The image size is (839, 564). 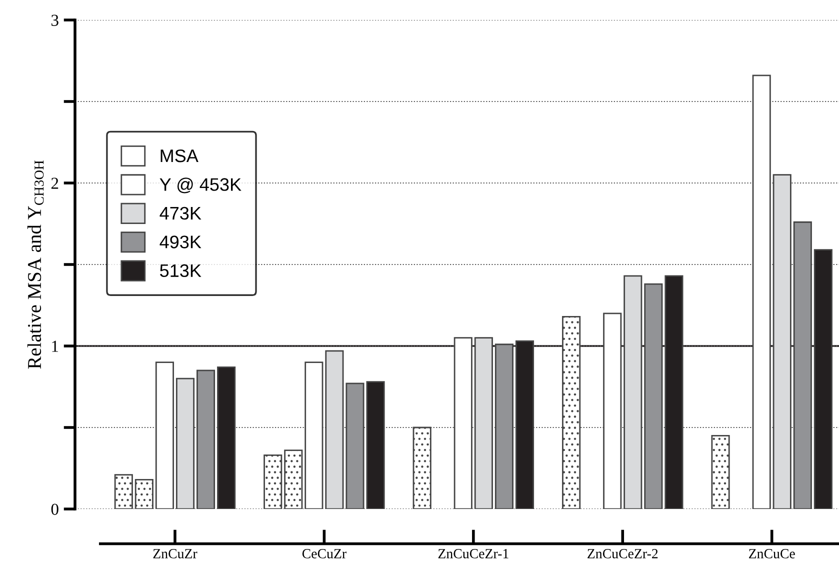 I want to click on y-tick-label: 3, so click(x=54, y=20).